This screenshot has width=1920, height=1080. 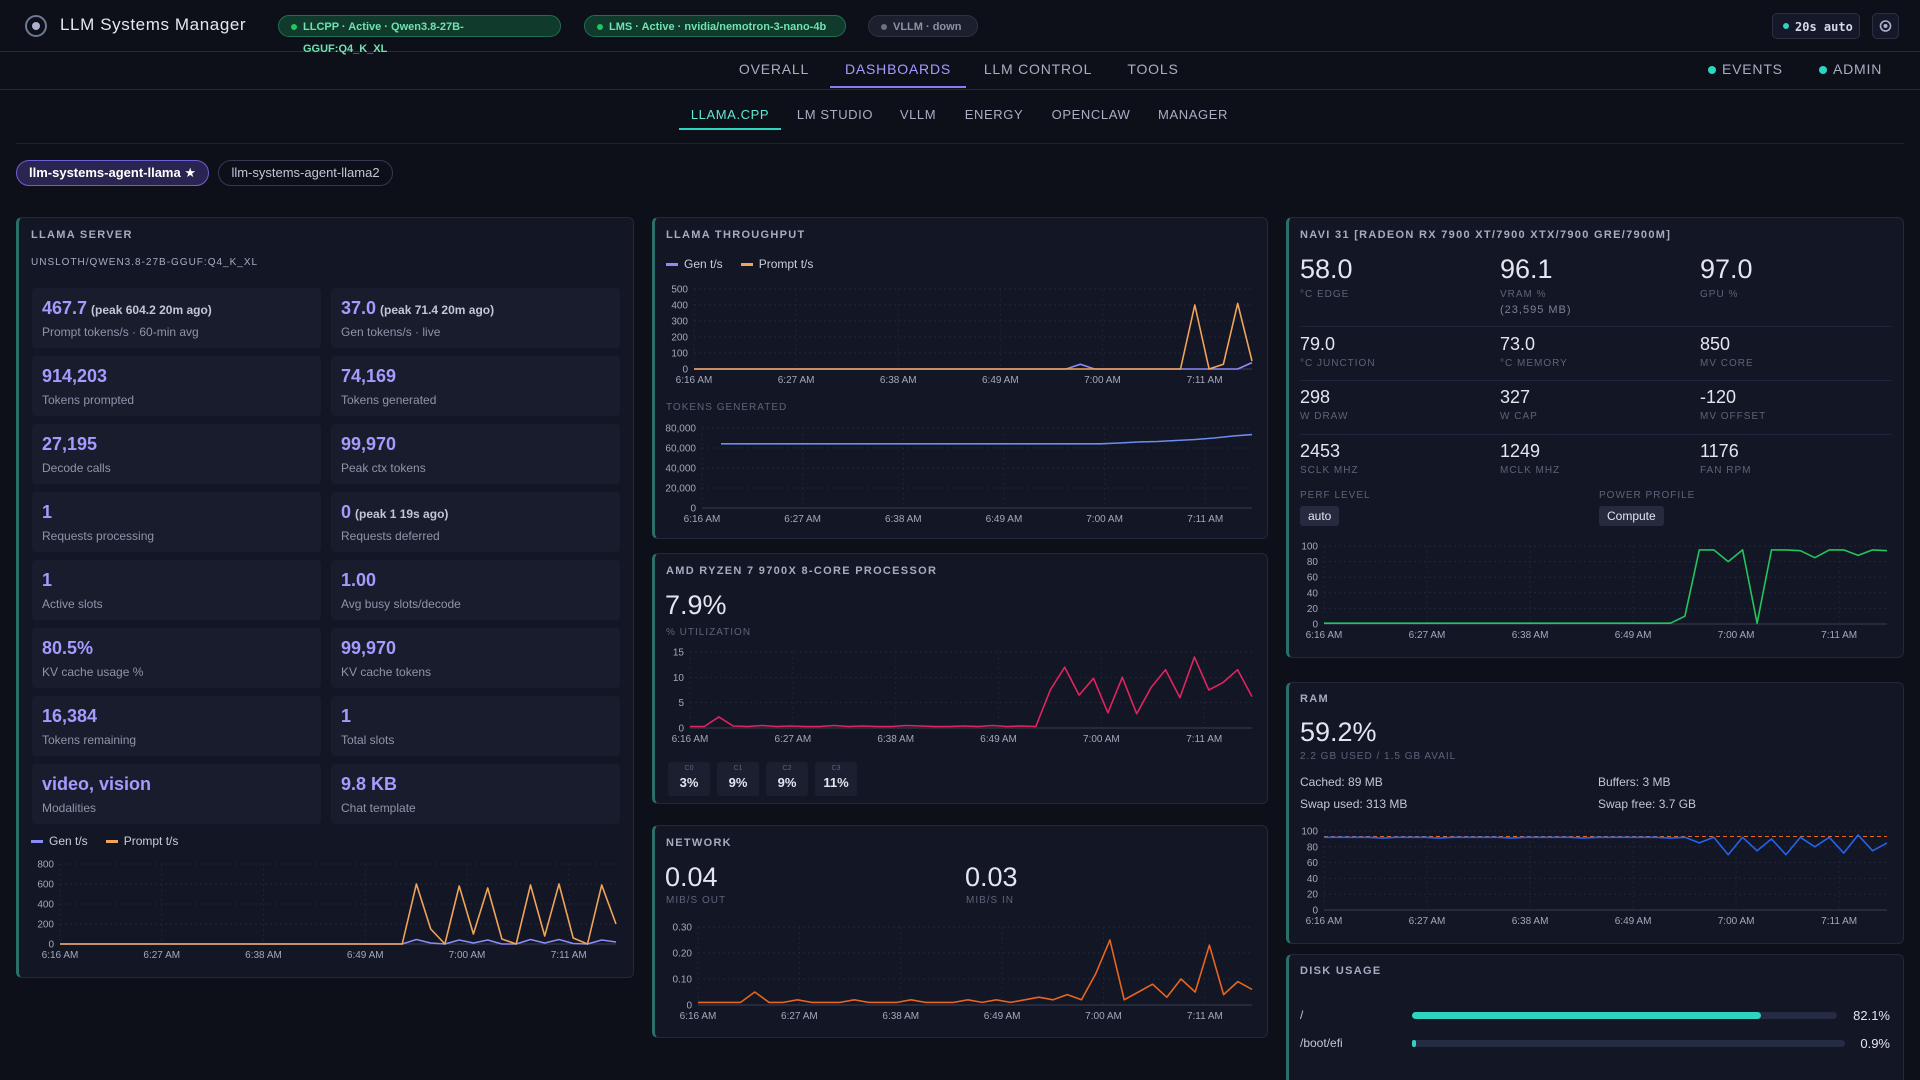 I want to click on stat-label: Modalities, so click(x=69, y=808).